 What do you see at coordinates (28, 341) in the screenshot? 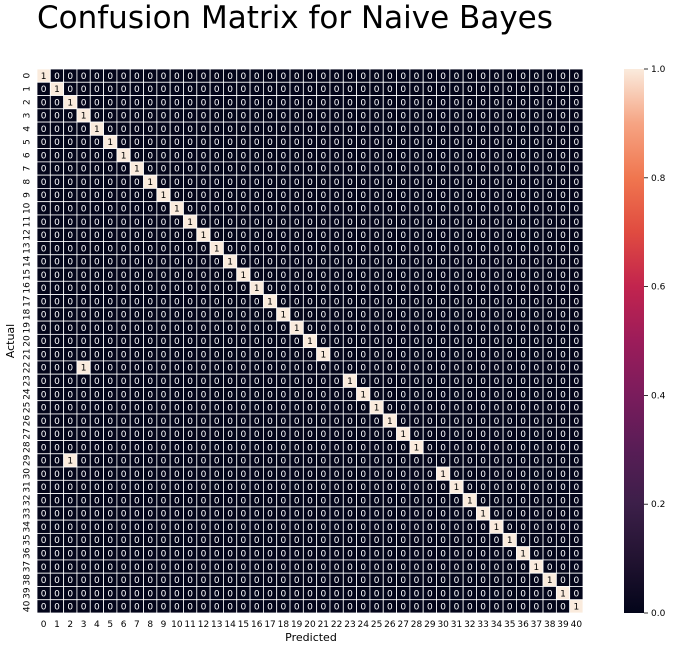
I see `y-tick-label: 20` at bounding box center [28, 341].